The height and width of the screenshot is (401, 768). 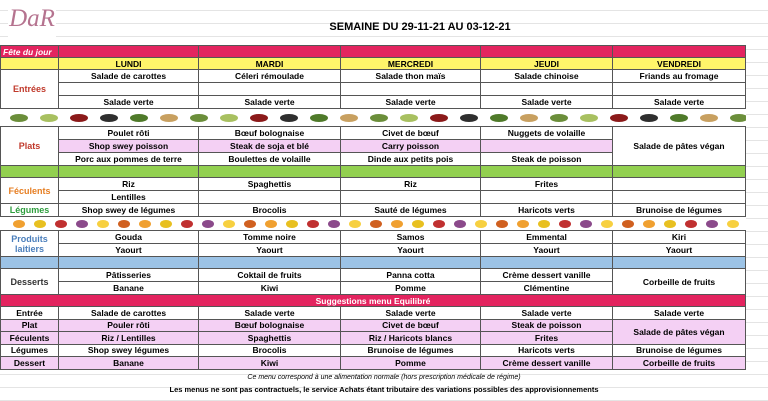 I want to click on menu-item: Haricots verts, so click(x=546, y=350).